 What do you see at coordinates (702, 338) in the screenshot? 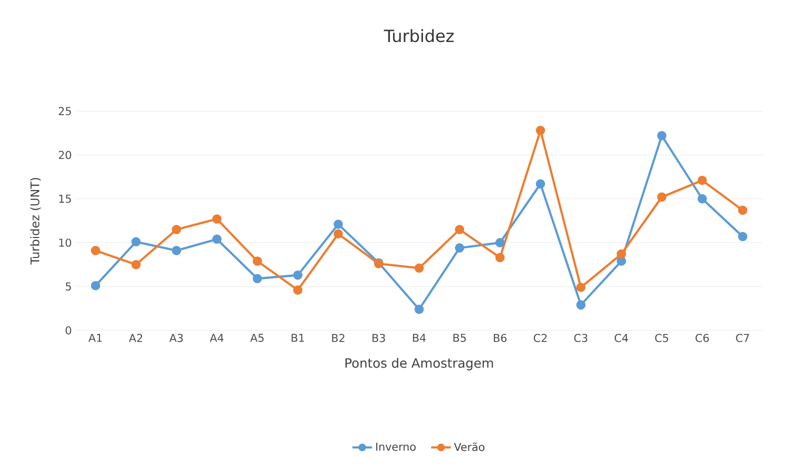
I see `x-tick-label: C6` at bounding box center [702, 338].